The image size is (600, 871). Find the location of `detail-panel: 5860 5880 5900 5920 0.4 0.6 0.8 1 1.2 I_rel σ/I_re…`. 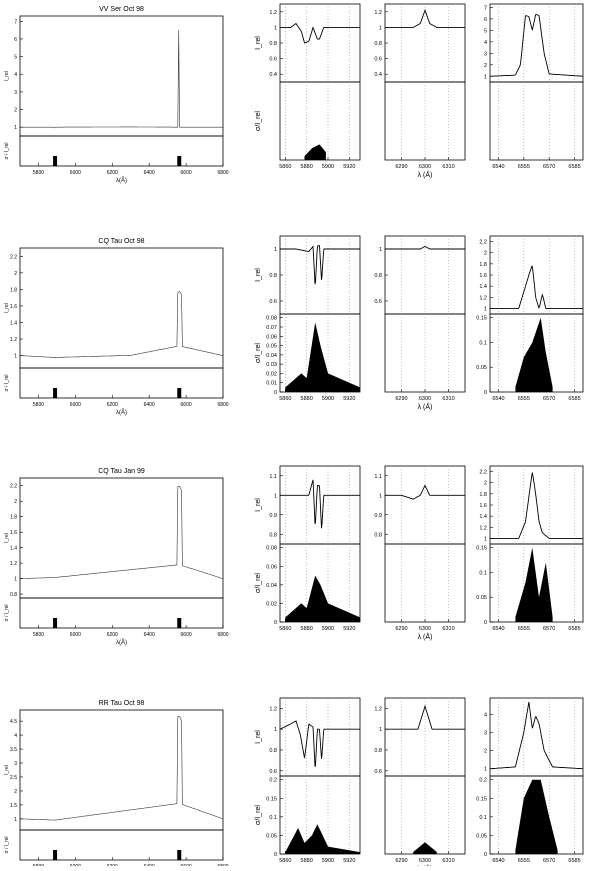

detail-panel: 5860 5880 5900 5920 0.4 0.6 0.8 1 1.2 I_rel σ/I_re… is located at coordinates (308, 86).